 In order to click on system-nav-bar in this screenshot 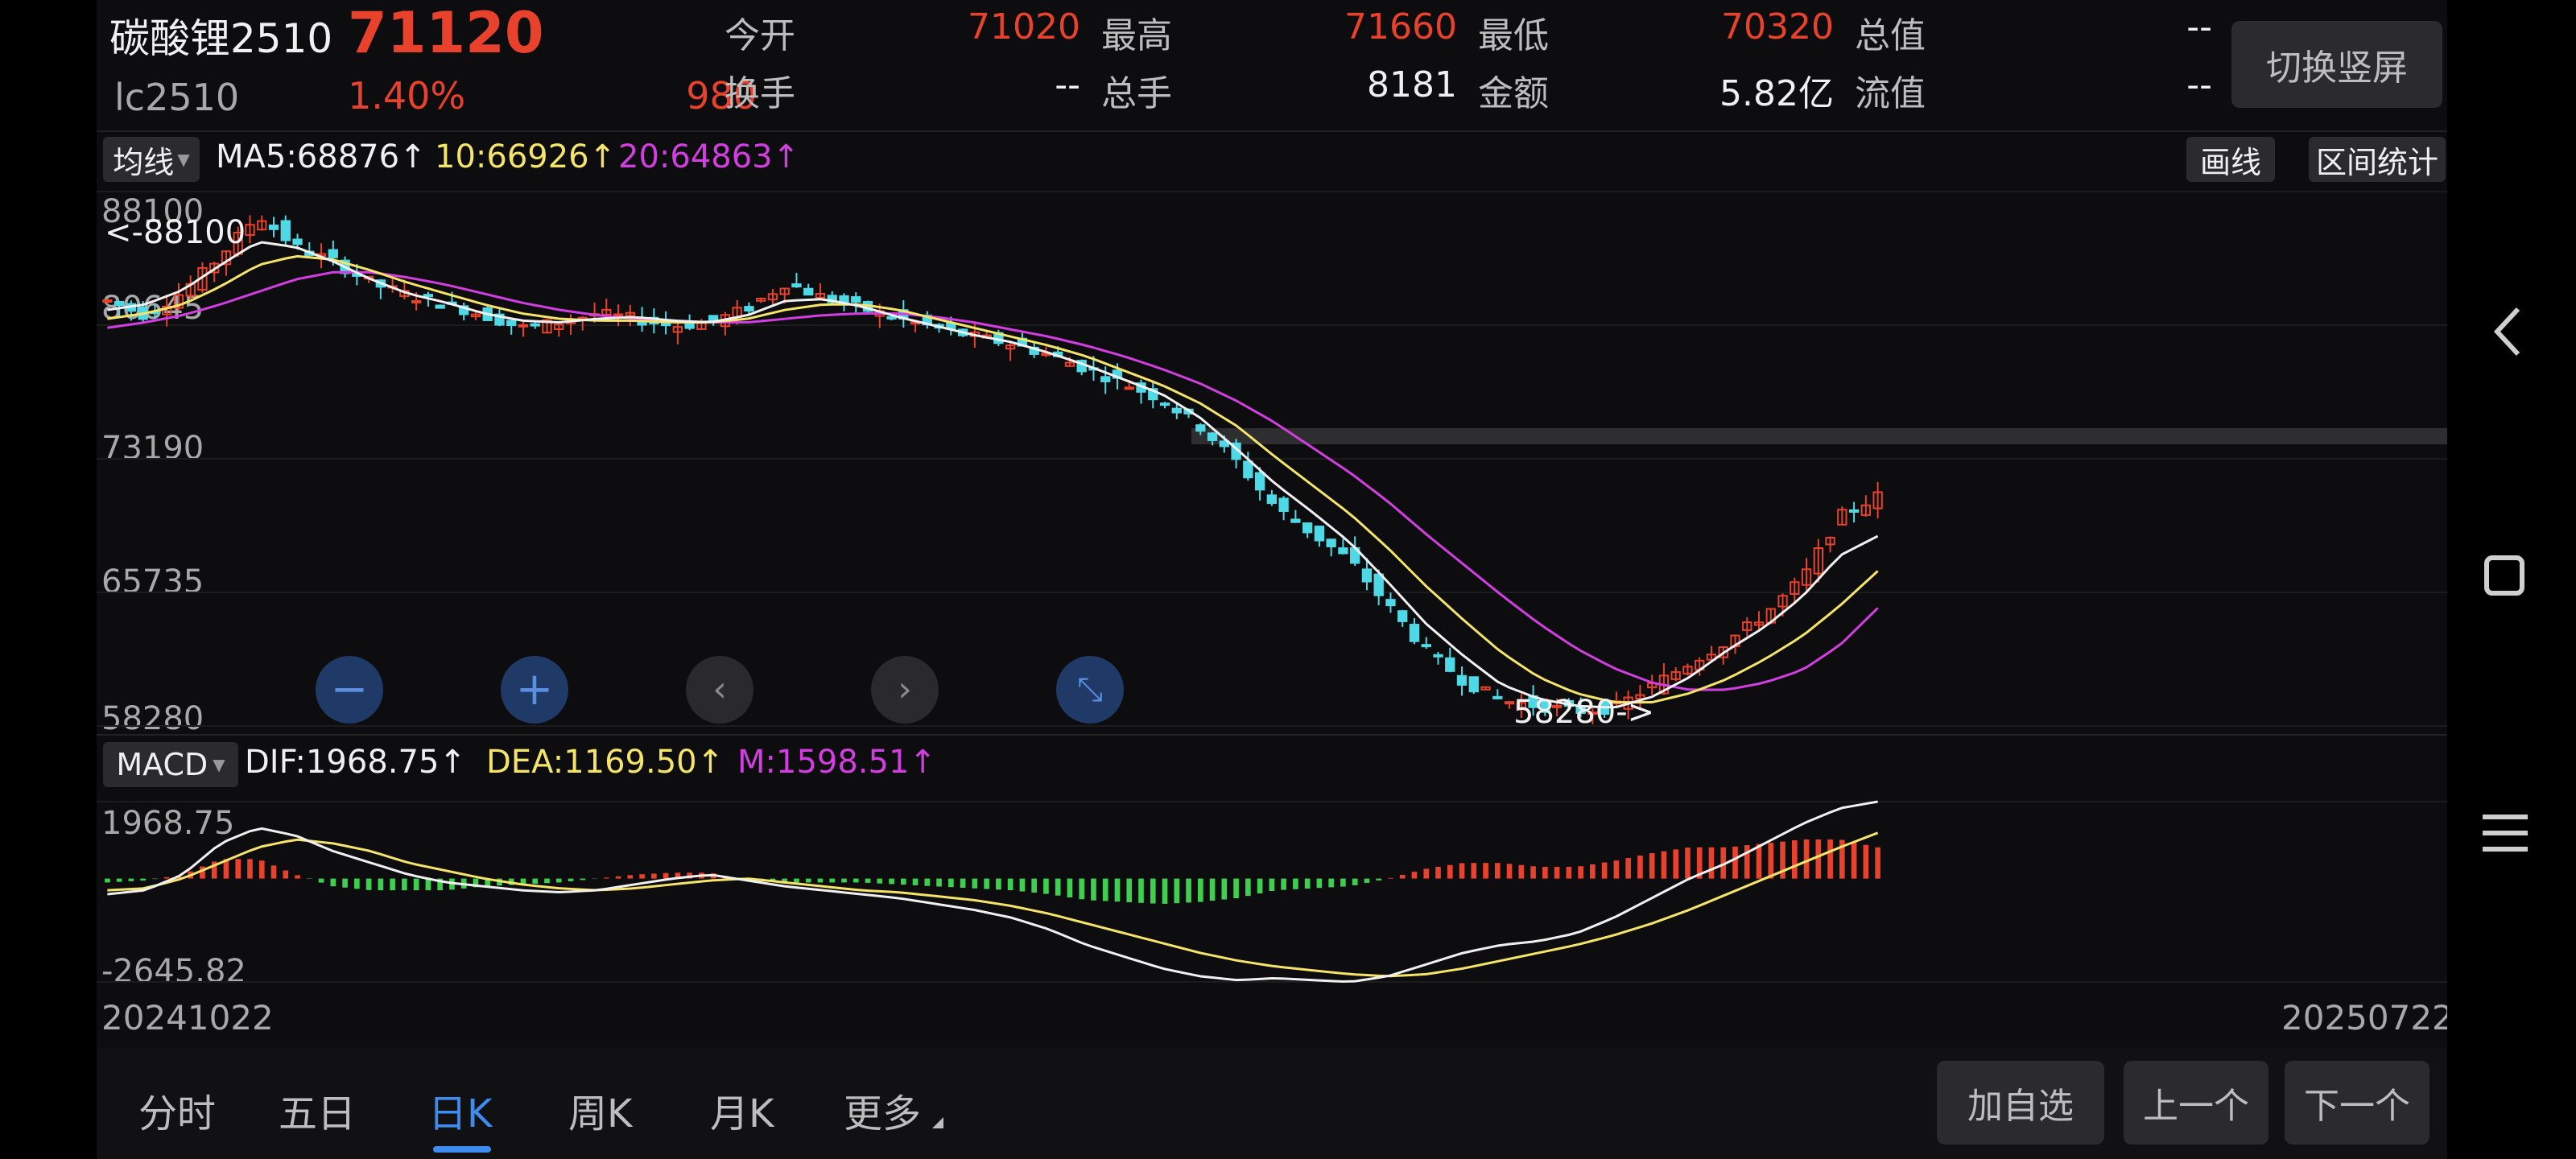, I will do `click(2511, 579)`.